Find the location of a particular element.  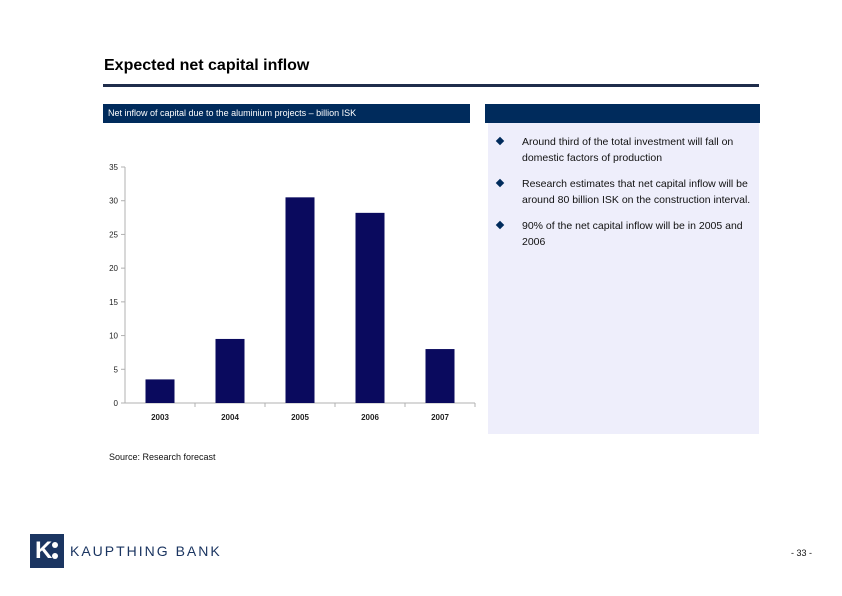

y-tick-label: 10 is located at coordinates (113, 336).